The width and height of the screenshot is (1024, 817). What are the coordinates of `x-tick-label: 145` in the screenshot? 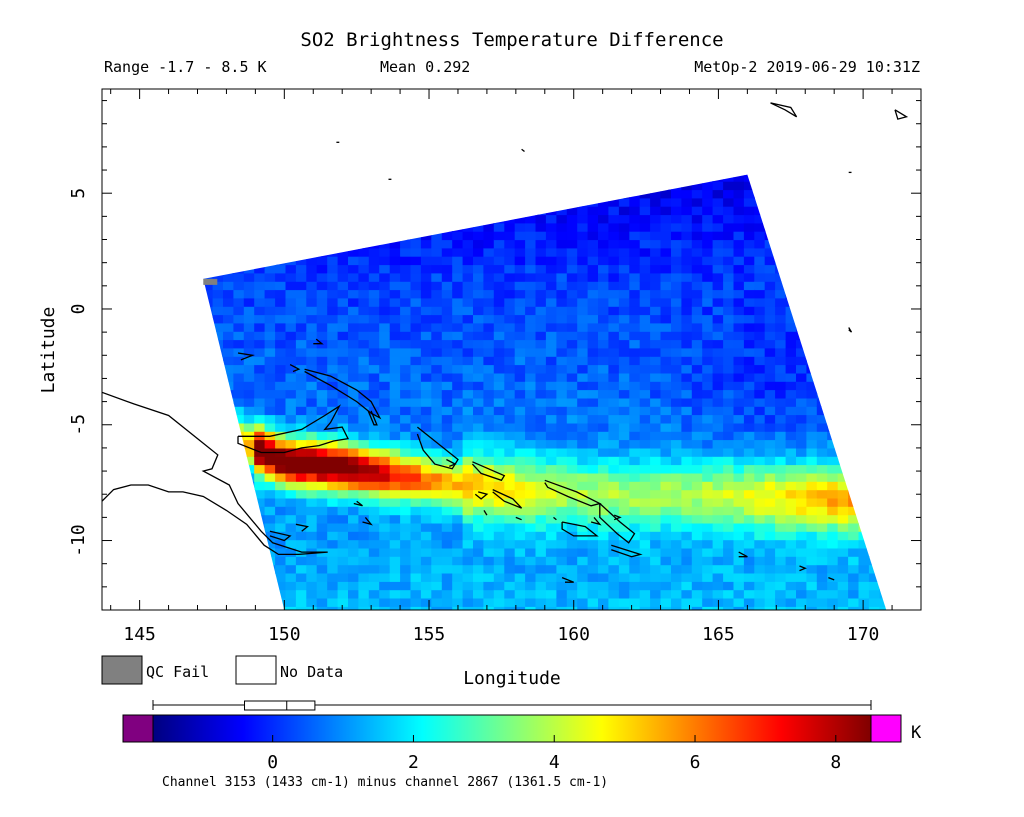 It's located at (139, 634).